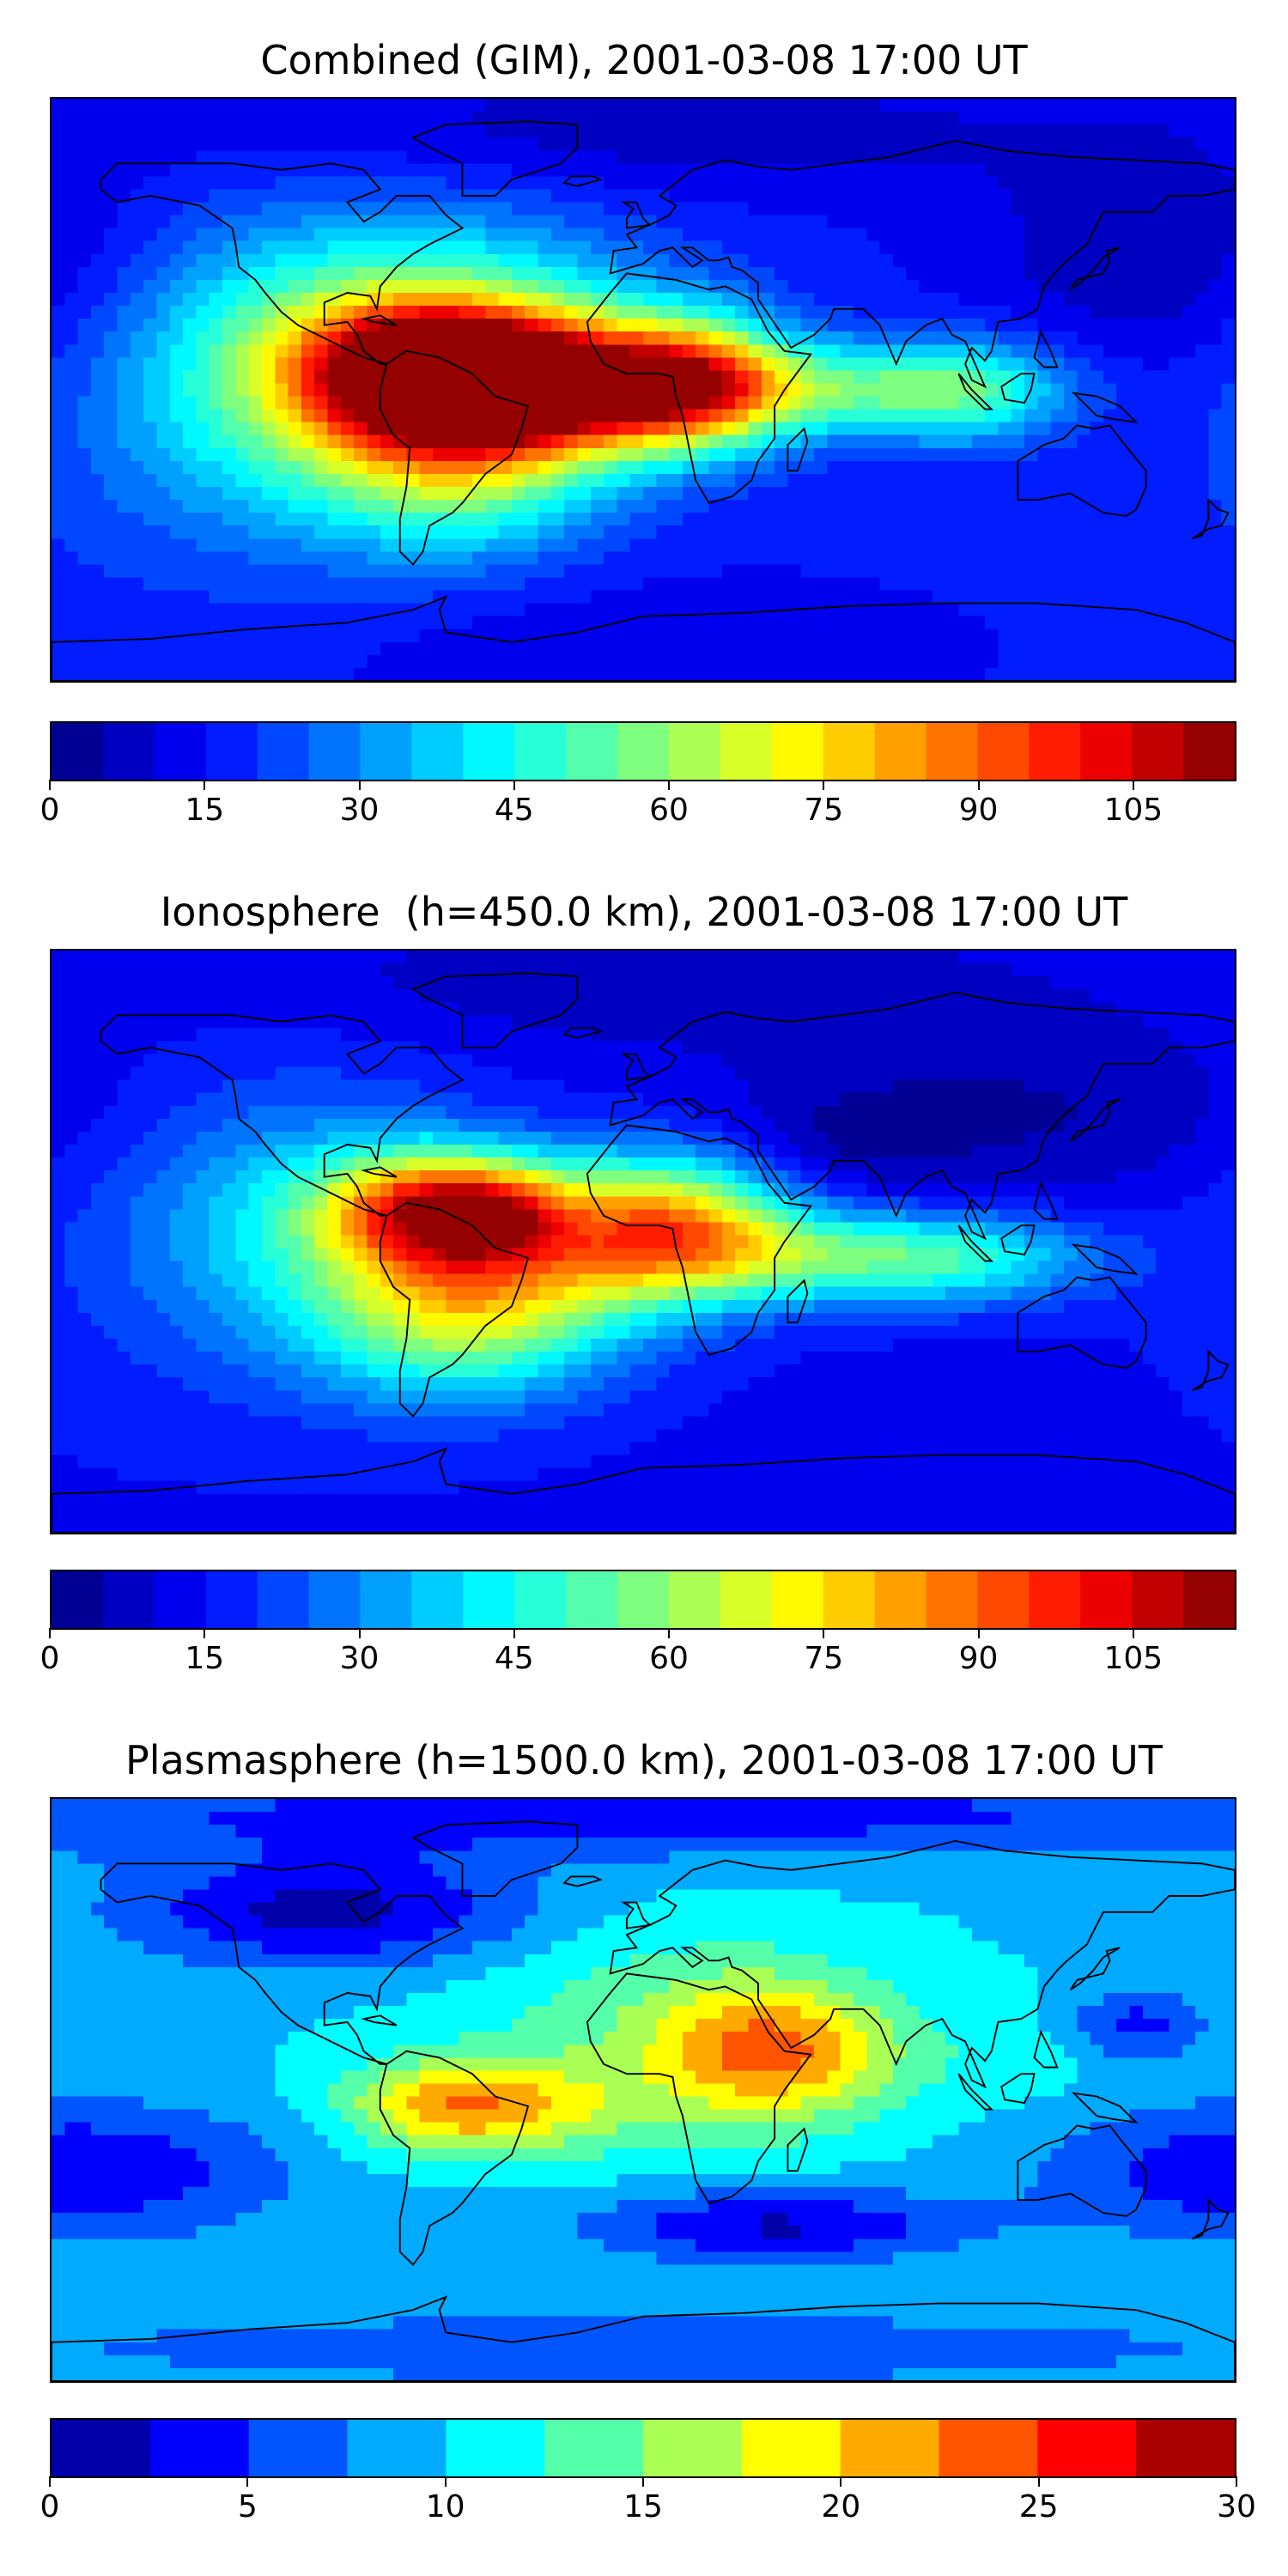 The height and width of the screenshot is (2576, 1288). Describe the element at coordinates (638, 806) in the screenshot. I see `colorbar-ticks-combined: 0 15 30 45 60 75 90 105` at that location.